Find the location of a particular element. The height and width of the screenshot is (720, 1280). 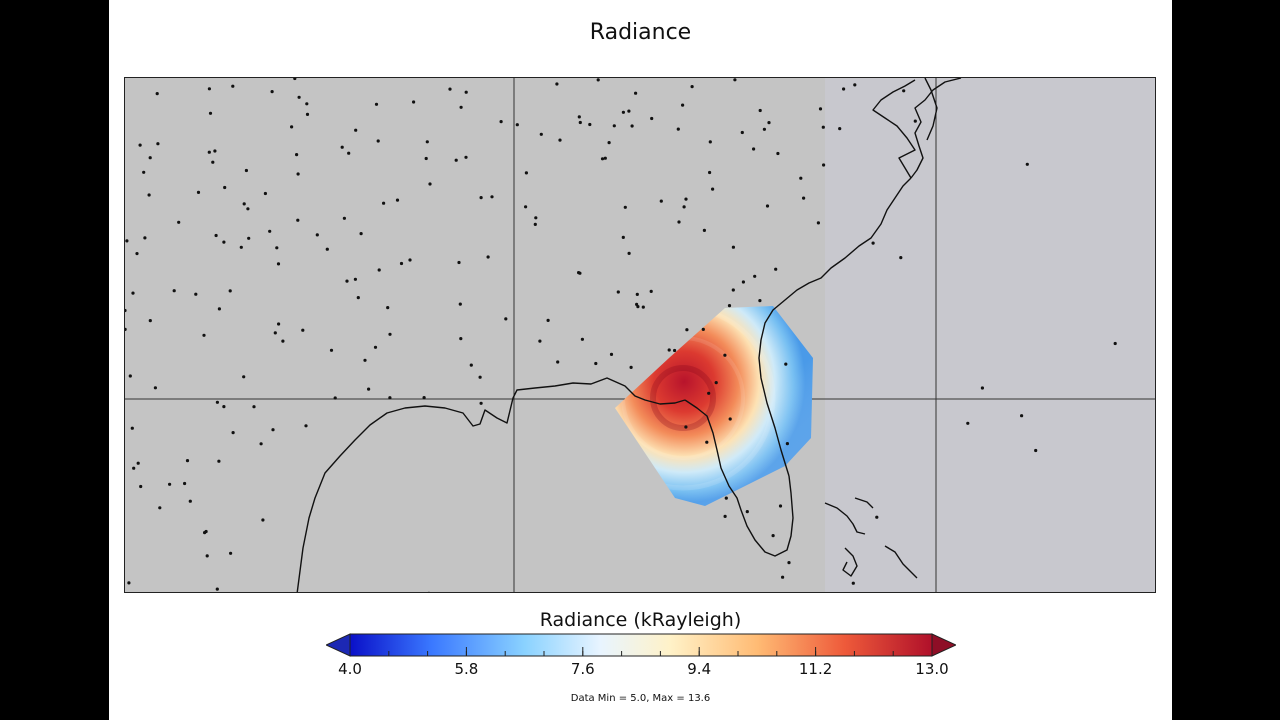

colorbar-tick-label: 9.4 is located at coordinates (699, 669).